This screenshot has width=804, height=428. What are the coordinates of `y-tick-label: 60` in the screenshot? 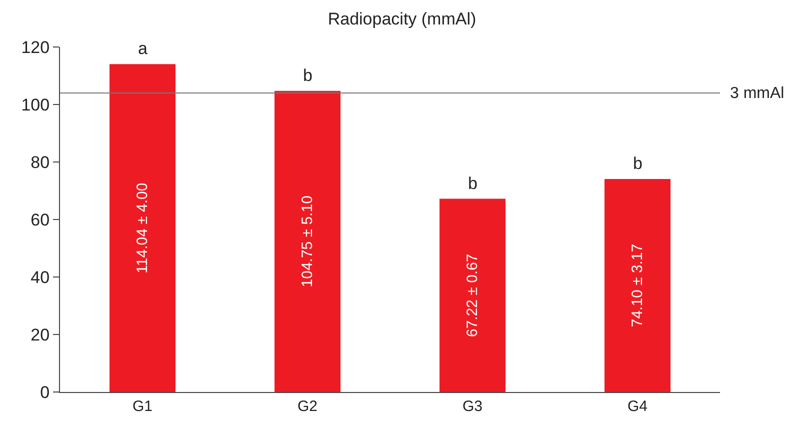 It's located at (40, 220).